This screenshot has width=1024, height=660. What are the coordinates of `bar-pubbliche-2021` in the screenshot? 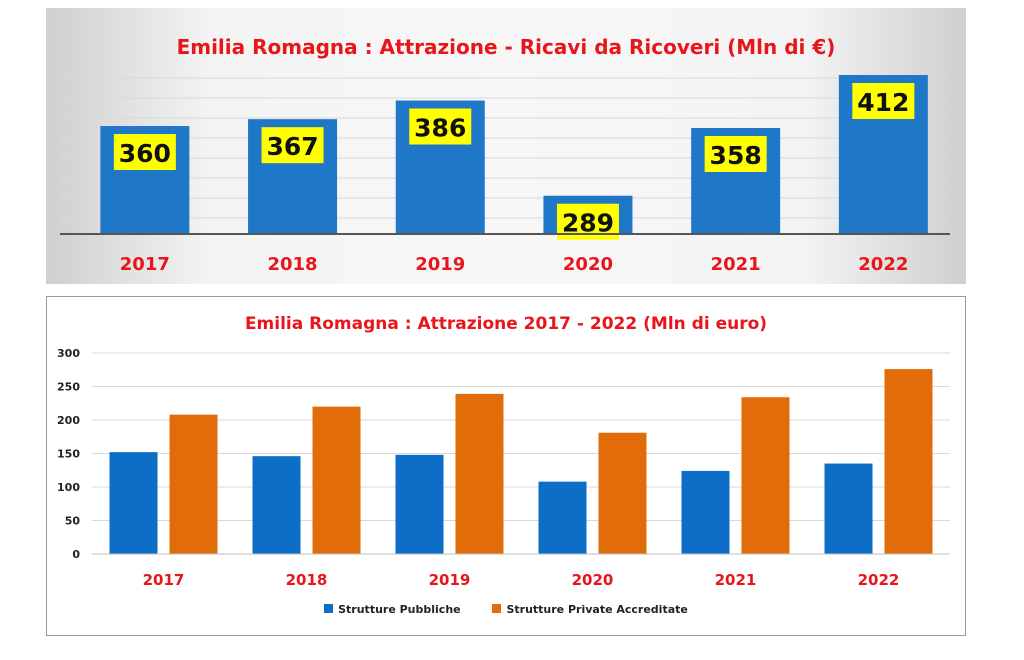 It's located at (705, 512).